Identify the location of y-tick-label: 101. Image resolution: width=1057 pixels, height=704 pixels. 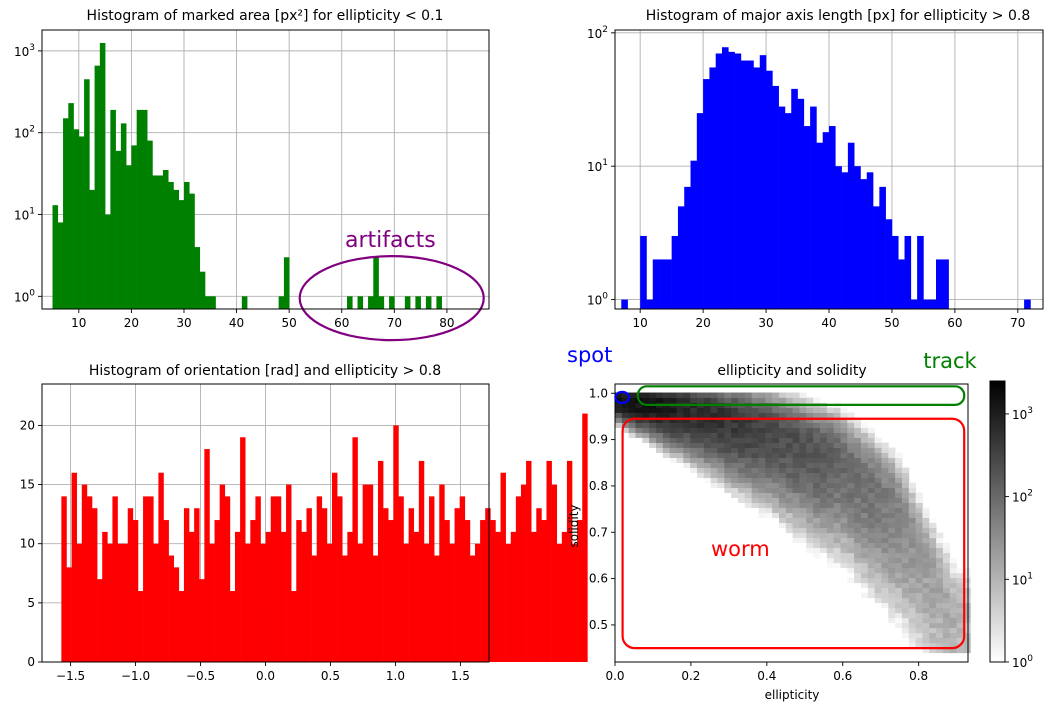
(597, 166).